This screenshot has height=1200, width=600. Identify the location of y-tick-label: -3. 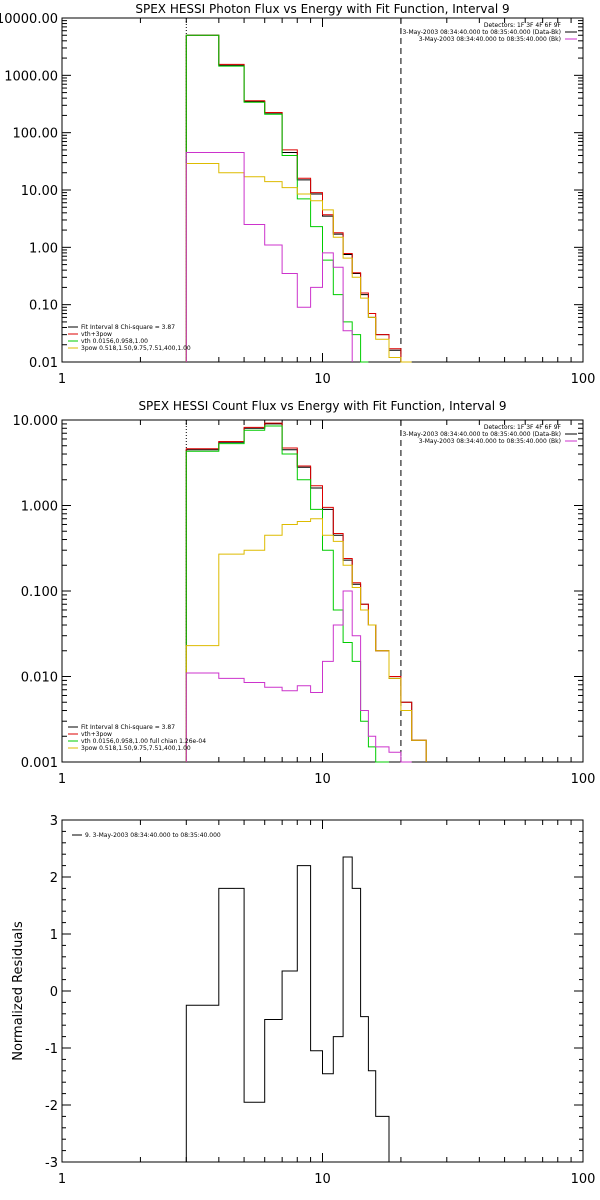
(51, 1163).